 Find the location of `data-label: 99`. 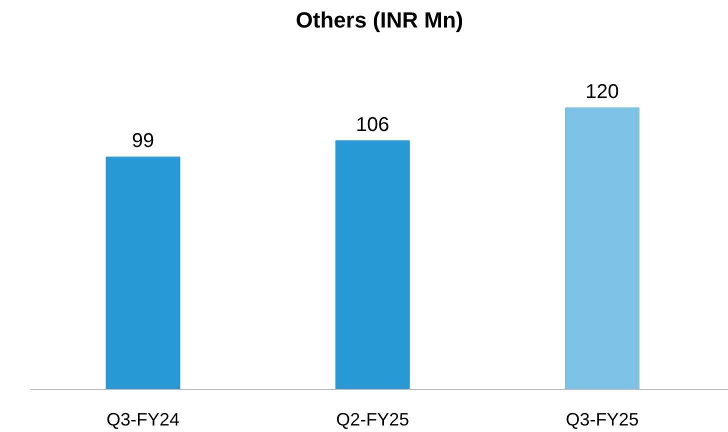

data-label: 99 is located at coordinates (143, 141).